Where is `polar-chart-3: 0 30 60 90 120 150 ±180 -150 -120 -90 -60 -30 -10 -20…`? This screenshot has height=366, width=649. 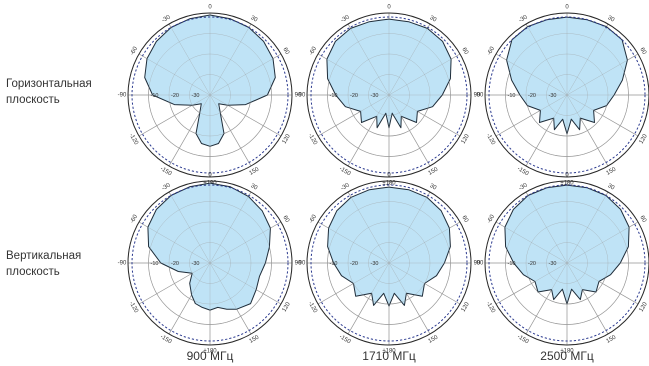 polar-chart-3: 0 30 60 90 120 150 ±180 -150 -120 -90 -60 -30 -10 -20… is located at coordinates (210, 264).